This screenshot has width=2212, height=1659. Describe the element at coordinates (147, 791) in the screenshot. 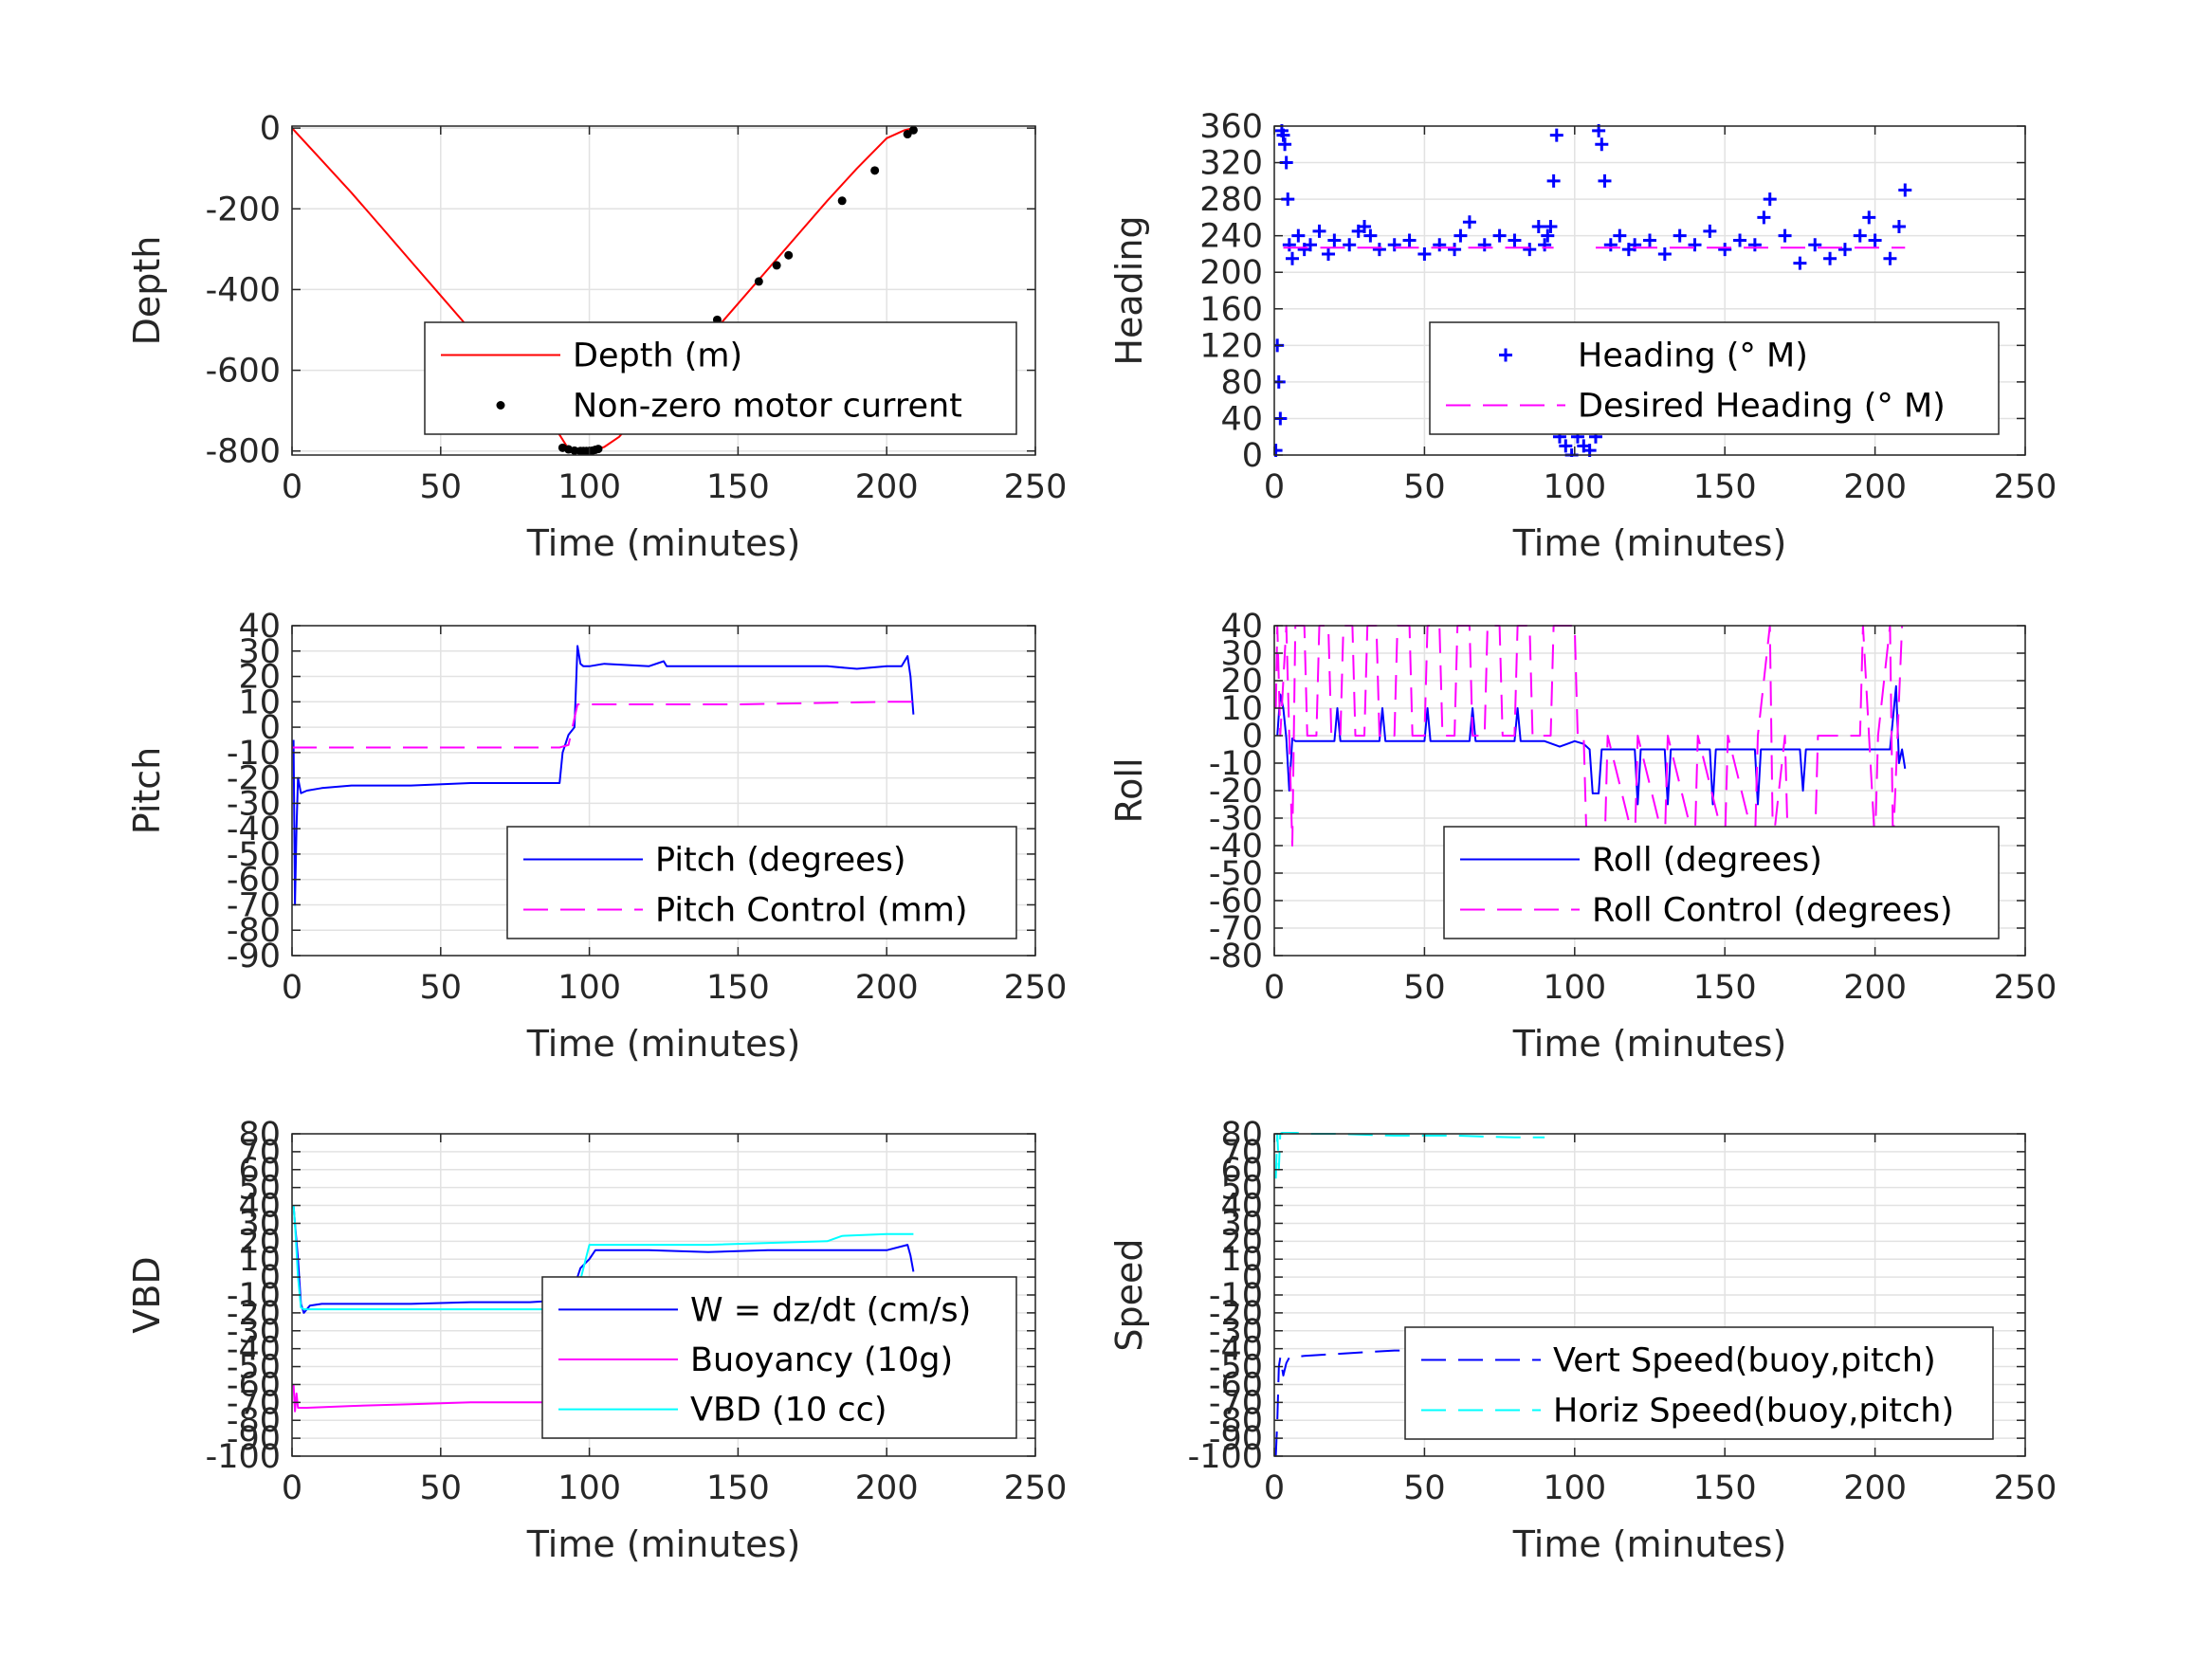

I see `y-axis-label: Pitch` at that location.